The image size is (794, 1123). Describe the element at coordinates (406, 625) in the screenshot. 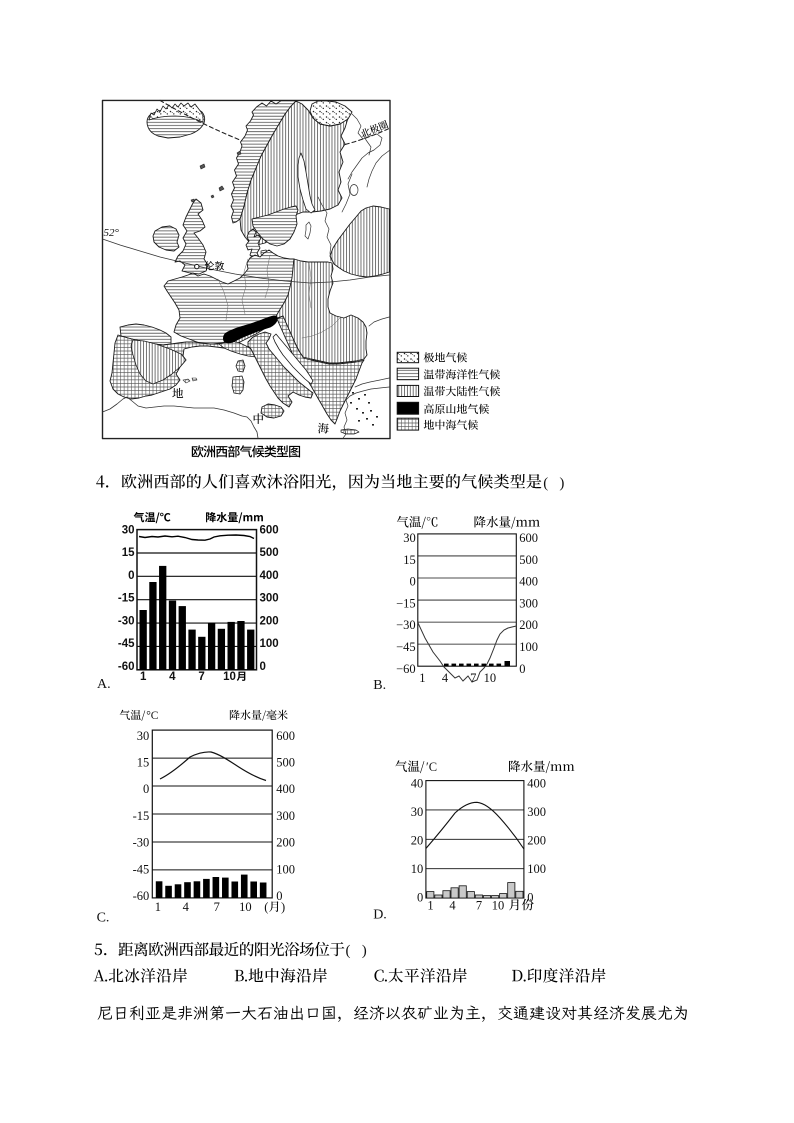

I see `svg-text: −30` at that location.